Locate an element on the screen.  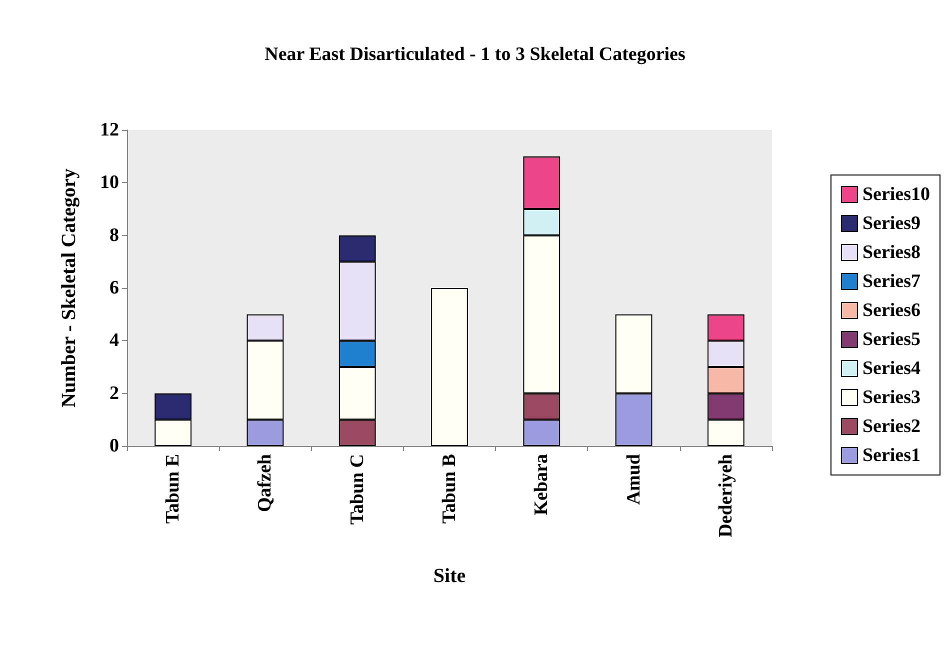
legend-label: Series9 is located at coordinates (891, 223).